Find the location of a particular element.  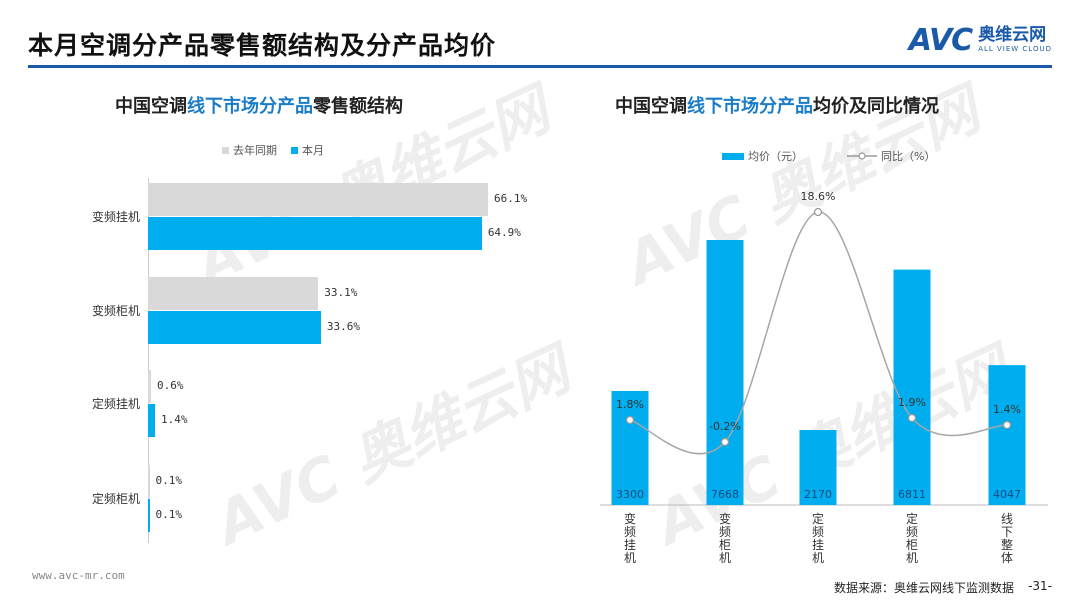

footer-url: www.avc-mr.com is located at coordinates (78, 575).